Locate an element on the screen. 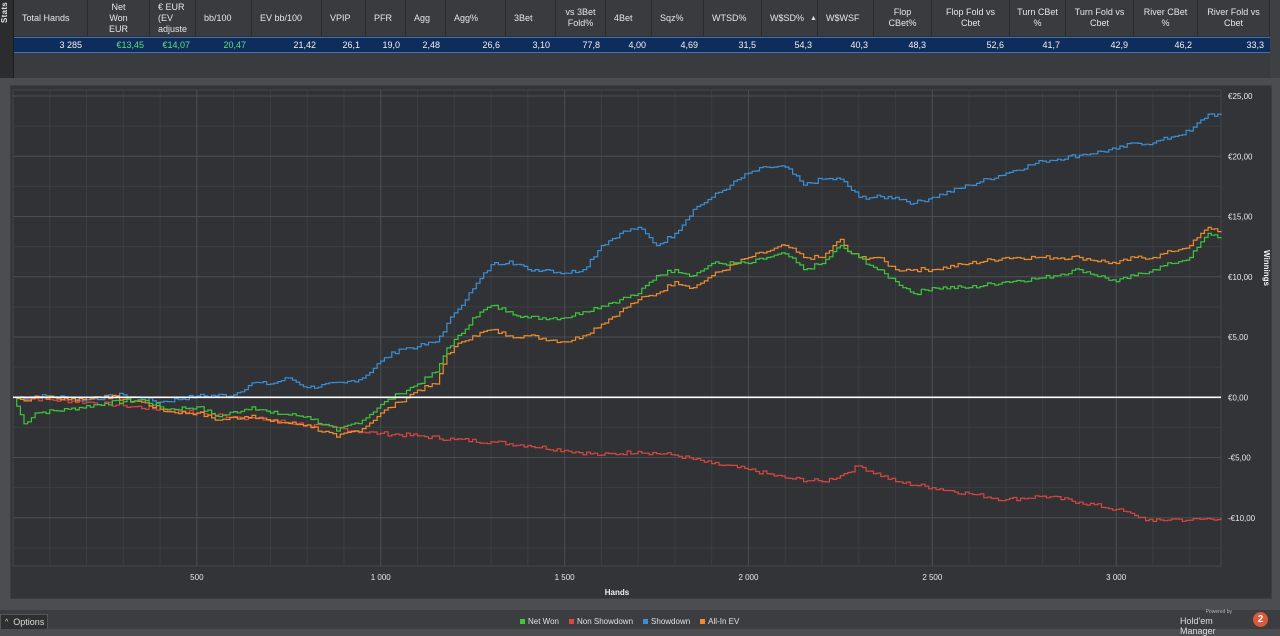  legend-item: Non Showdown is located at coordinates (600, 621).